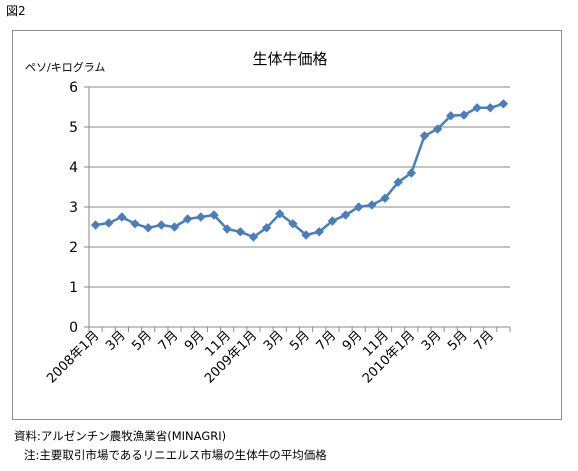 The image size is (578, 471). Describe the element at coordinates (73, 288) in the screenshot. I see `y-tick-label: 1` at that location.